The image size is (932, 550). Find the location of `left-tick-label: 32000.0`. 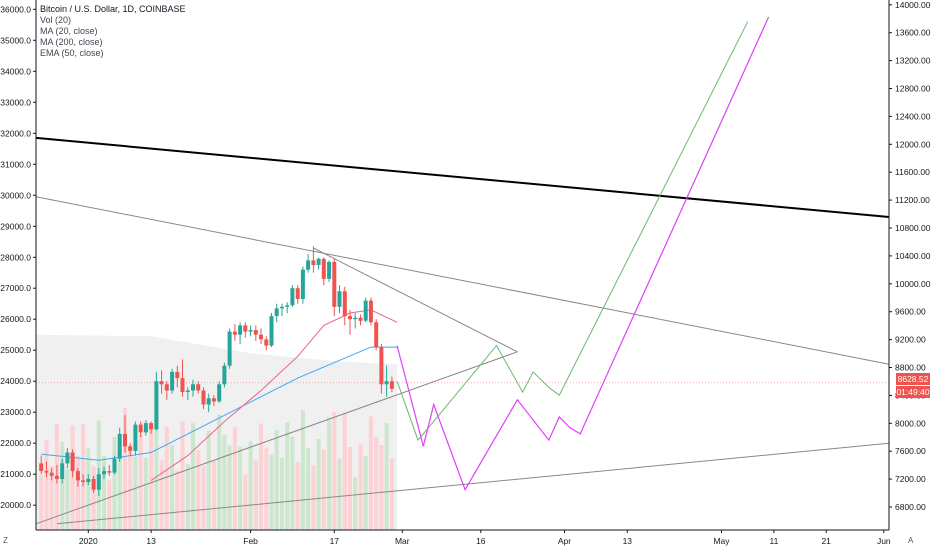

left-tick-label: 32000.0 is located at coordinates (15, 133).